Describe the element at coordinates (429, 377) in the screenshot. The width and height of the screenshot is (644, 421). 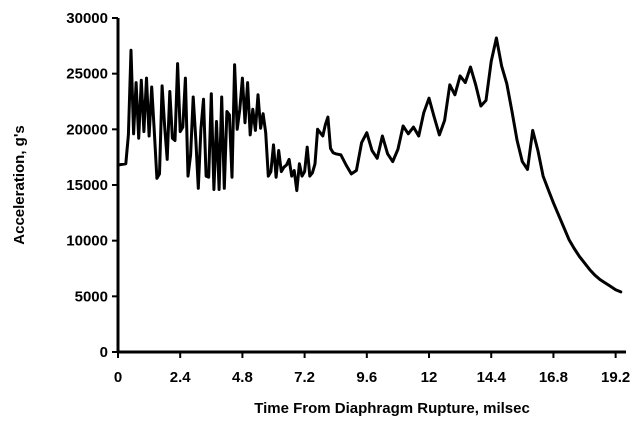
I see `x-tick-label: 12` at that location.